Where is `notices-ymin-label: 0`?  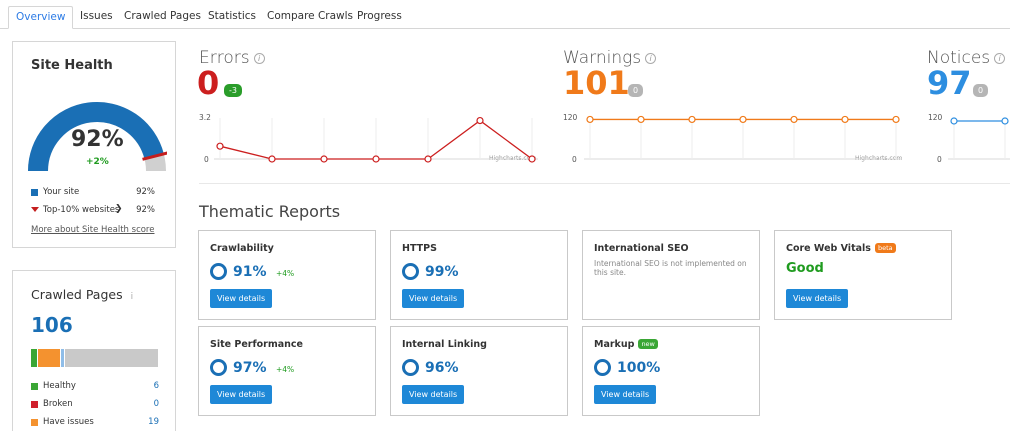
notices-ymin-label: 0 is located at coordinates (939, 159).